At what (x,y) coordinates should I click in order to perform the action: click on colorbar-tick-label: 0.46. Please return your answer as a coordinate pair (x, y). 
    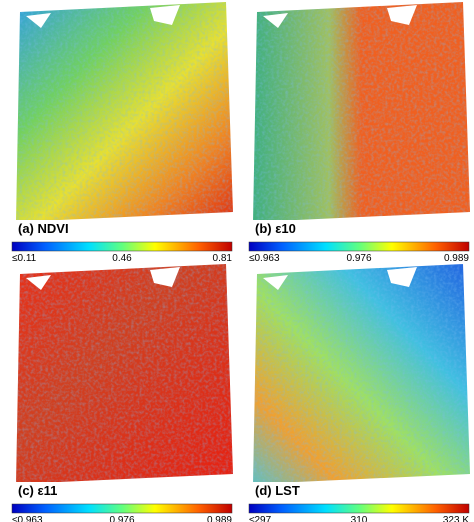
    Looking at the image, I should click on (122, 258).